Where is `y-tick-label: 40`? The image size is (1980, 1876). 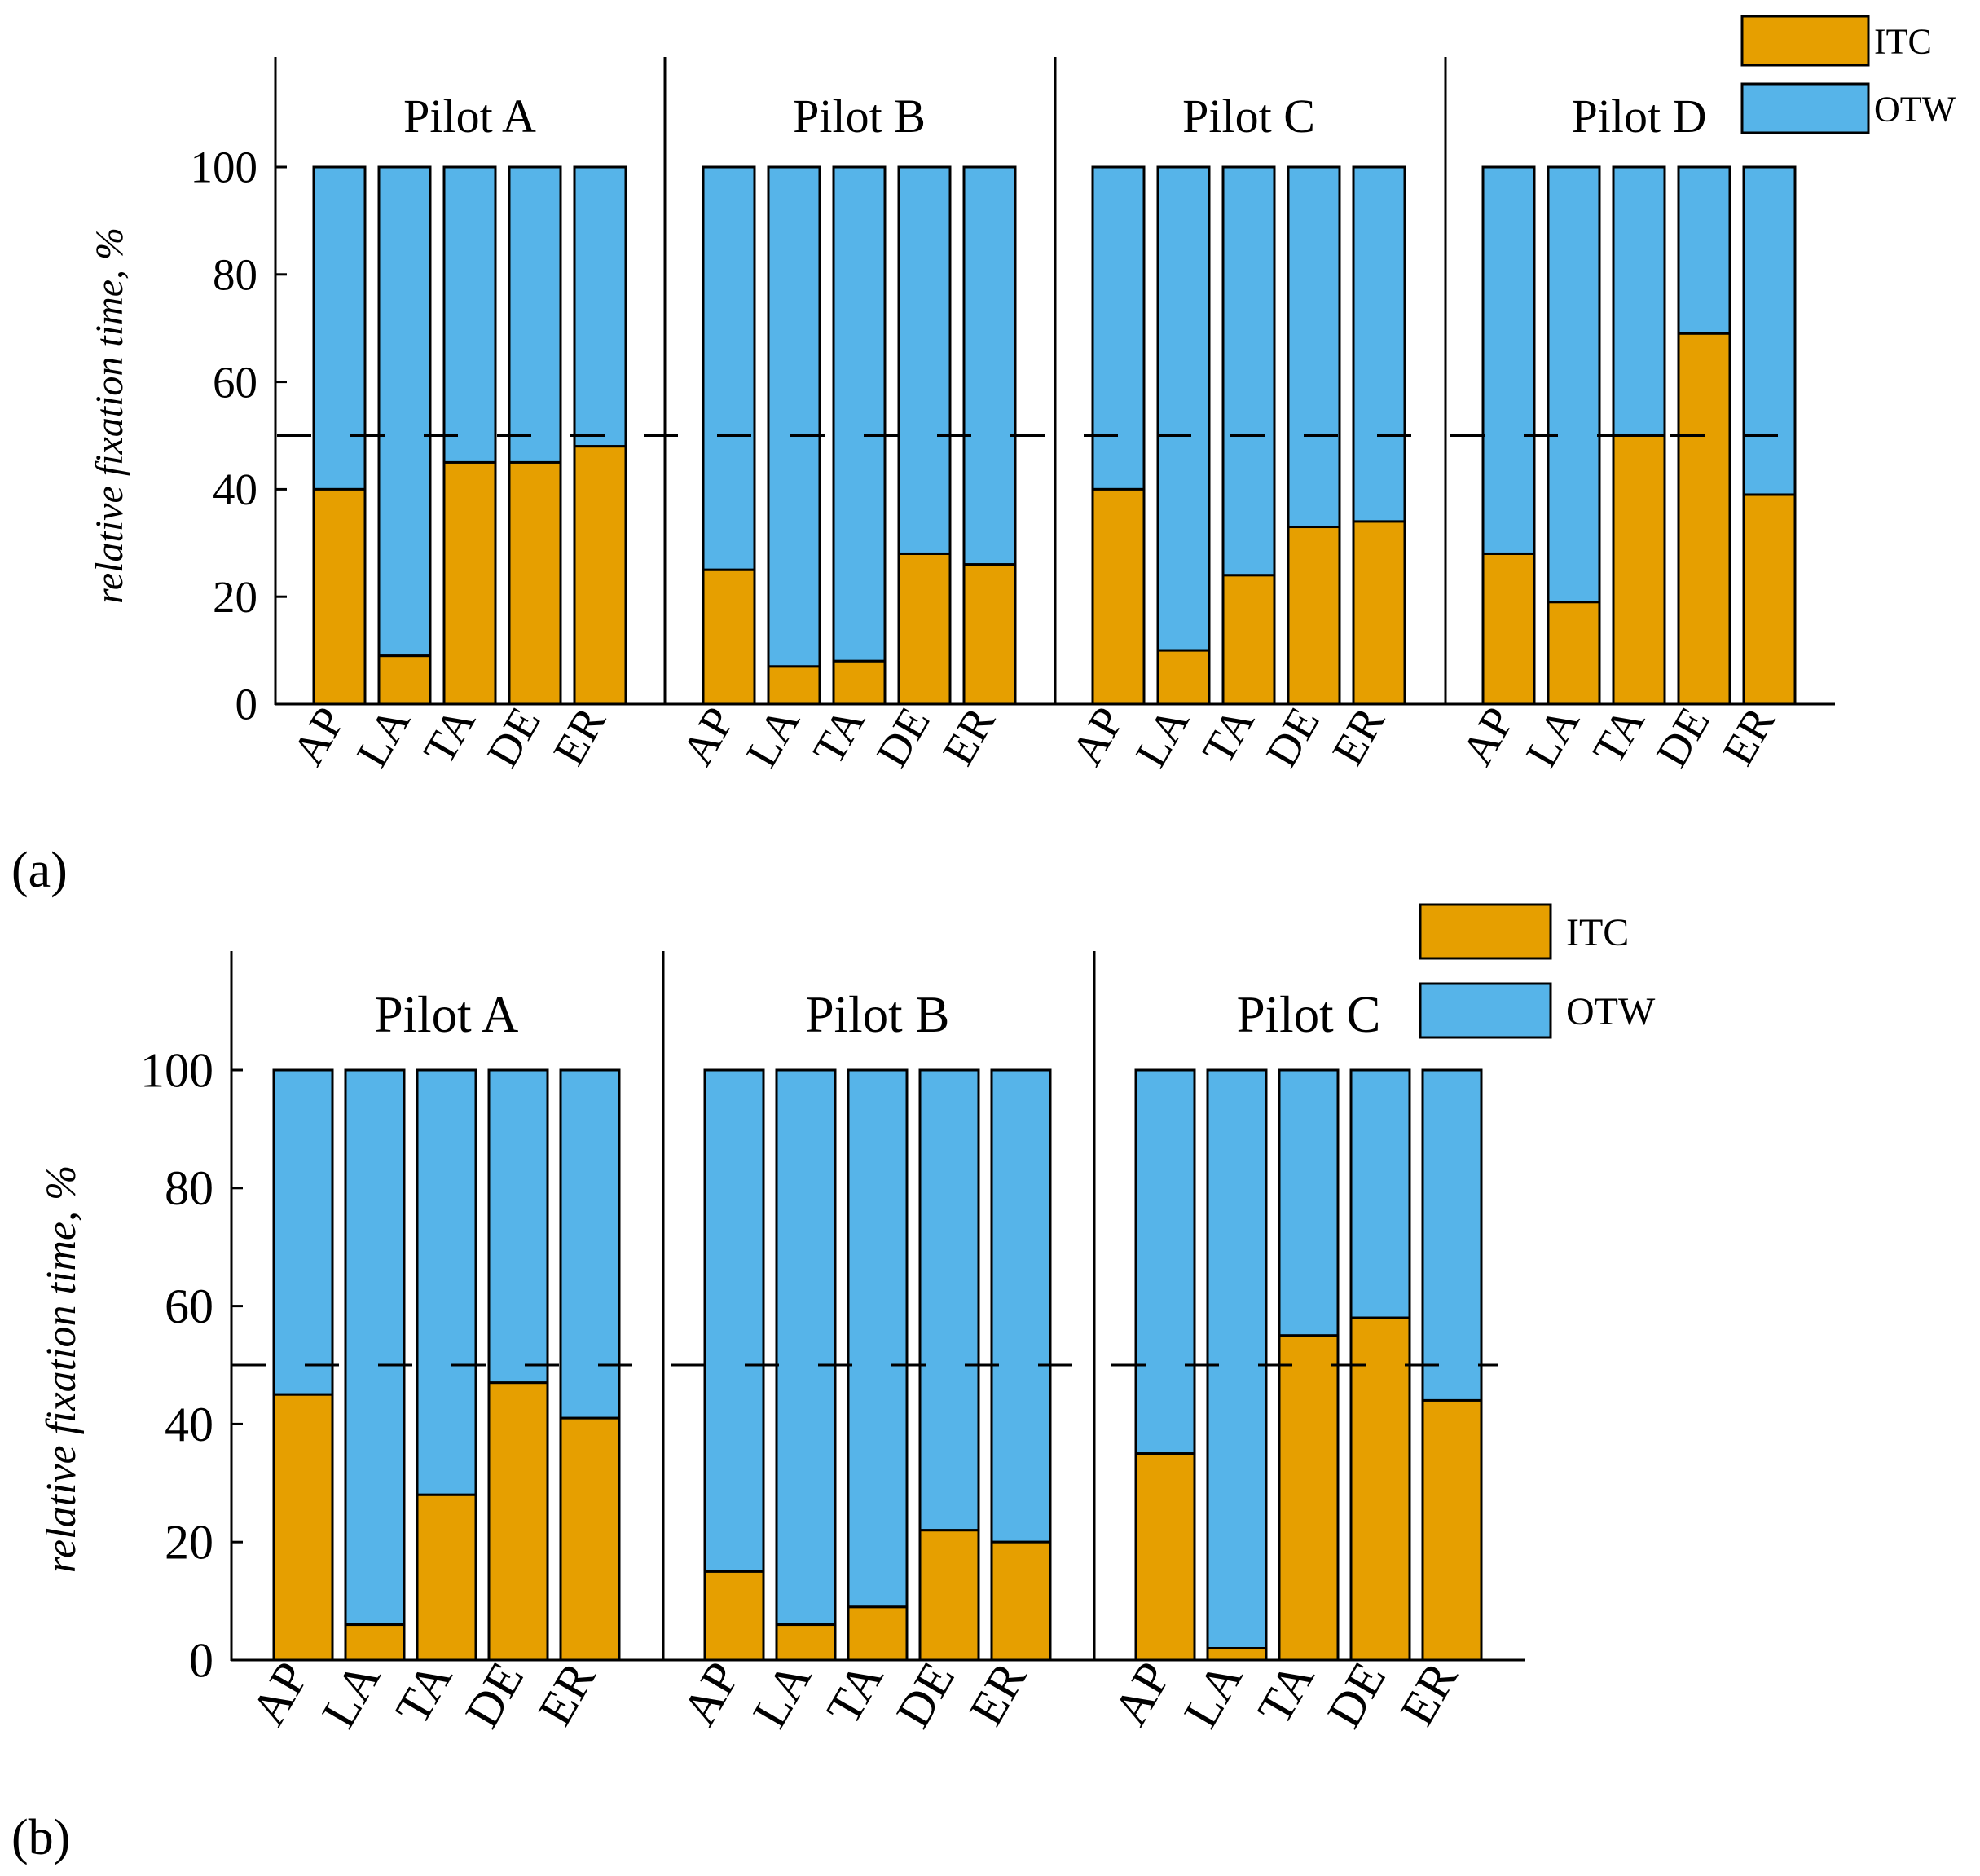 y-tick-label: 40 is located at coordinates (189, 1424).